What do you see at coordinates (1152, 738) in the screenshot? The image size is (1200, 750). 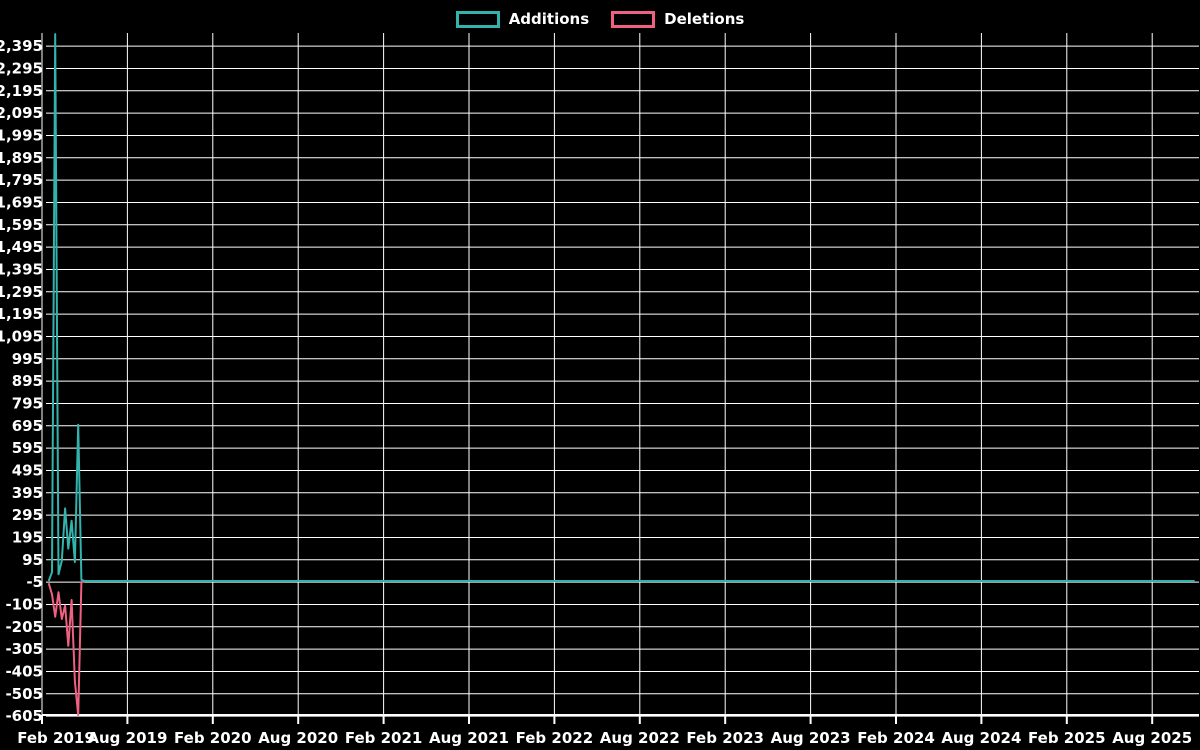 I see `x-axis-tick-label: Aug 2025` at bounding box center [1152, 738].